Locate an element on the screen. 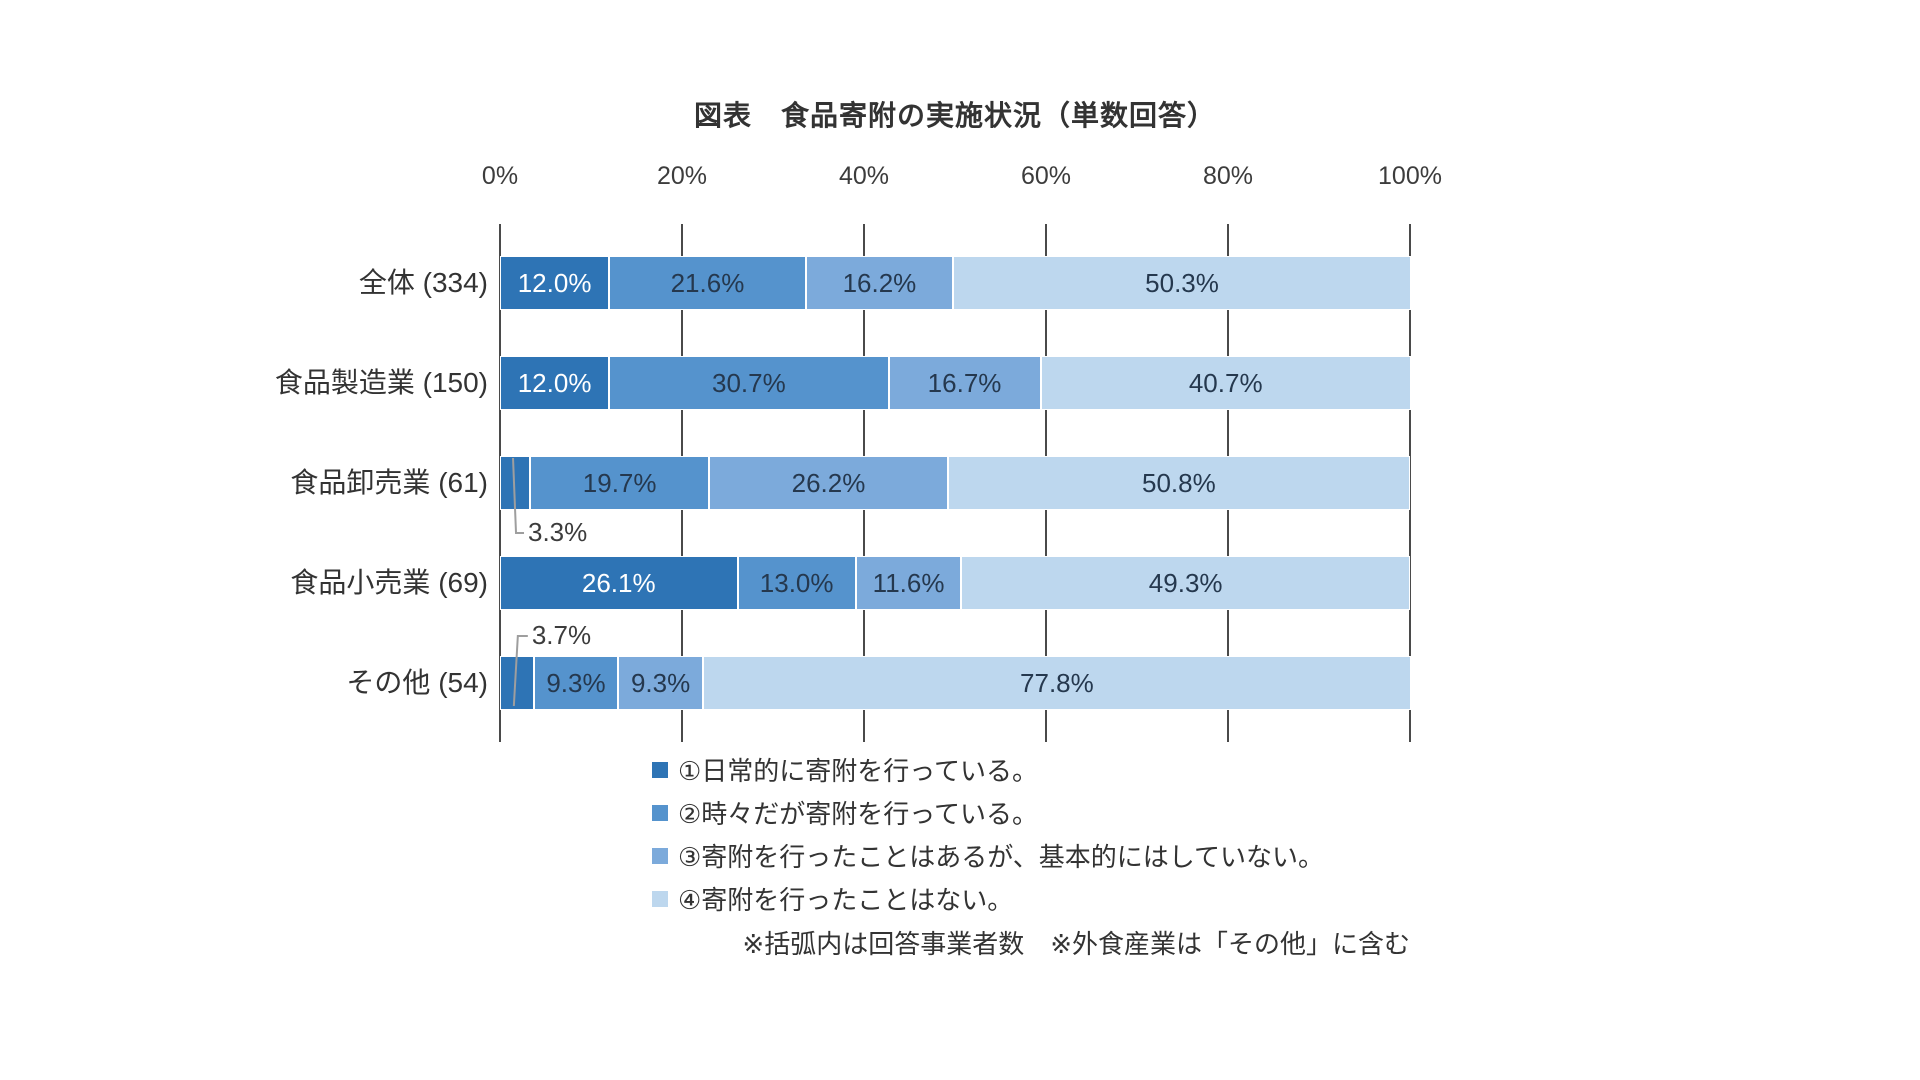 The height and width of the screenshot is (1080, 1920). bar-segment-value-label: 50.8% is located at coordinates (1178, 482).